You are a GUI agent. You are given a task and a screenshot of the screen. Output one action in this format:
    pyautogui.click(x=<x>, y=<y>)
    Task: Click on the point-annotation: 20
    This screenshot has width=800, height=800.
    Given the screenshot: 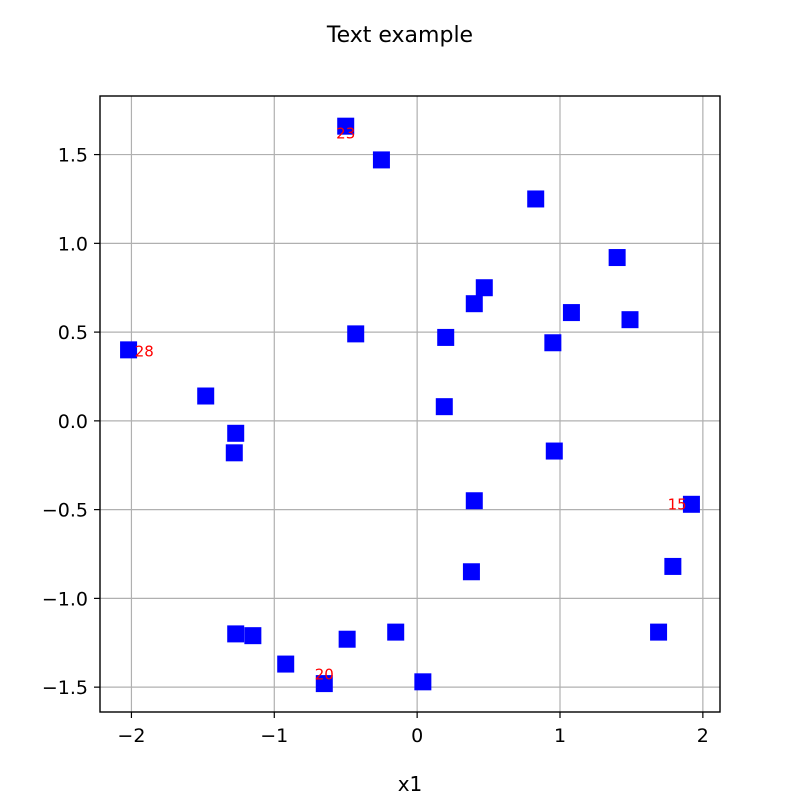 What is the action you would take?
    pyautogui.click(x=324, y=675)
    